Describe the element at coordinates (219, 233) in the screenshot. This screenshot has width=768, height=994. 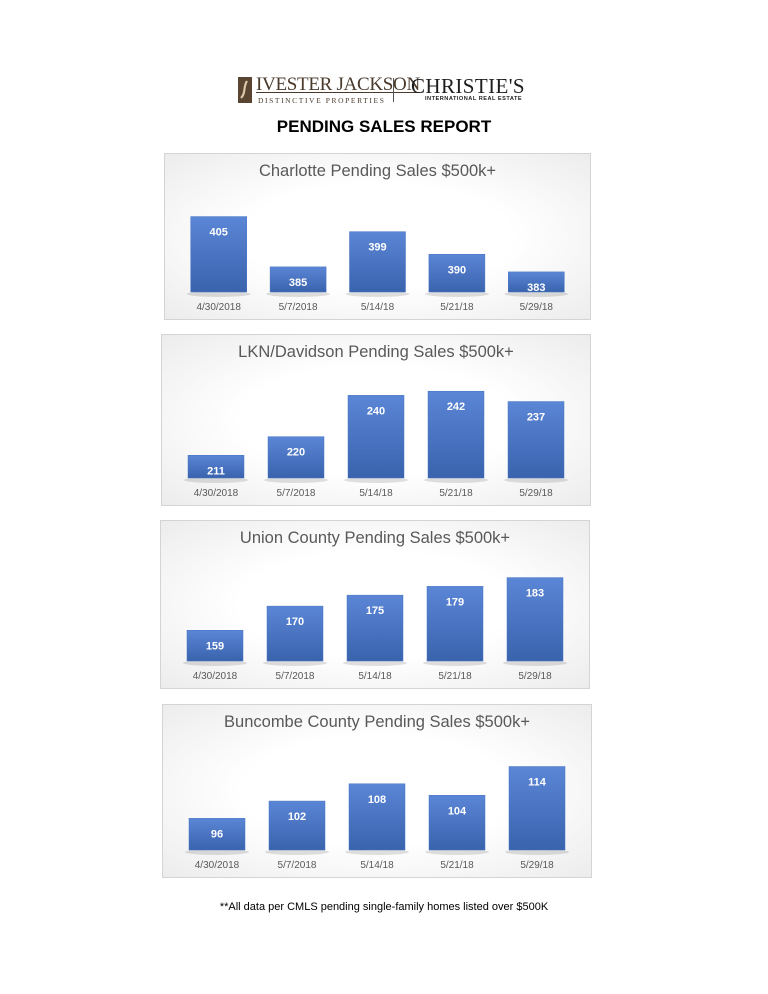
I see `data-label: 405` at that location.